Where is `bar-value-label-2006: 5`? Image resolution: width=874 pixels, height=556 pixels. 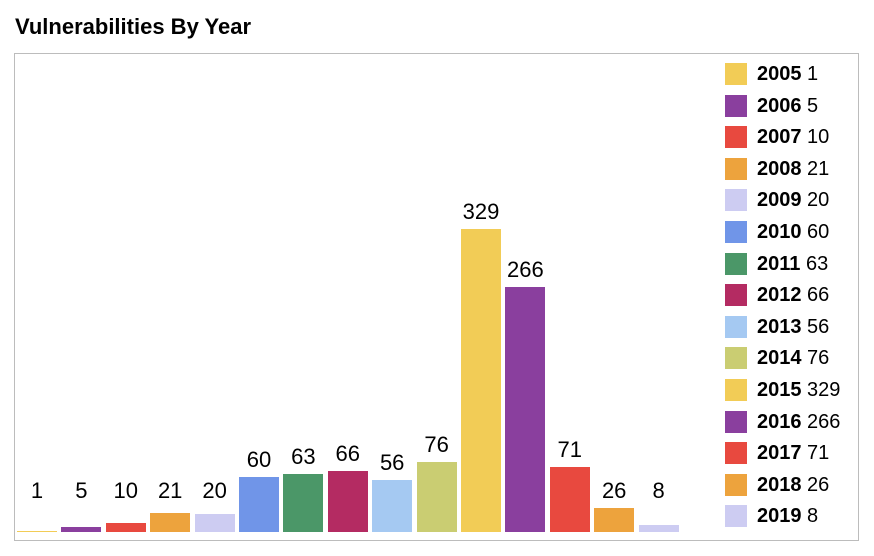
bar-value-label-2006: 5 is located at coordinates (81, 490).